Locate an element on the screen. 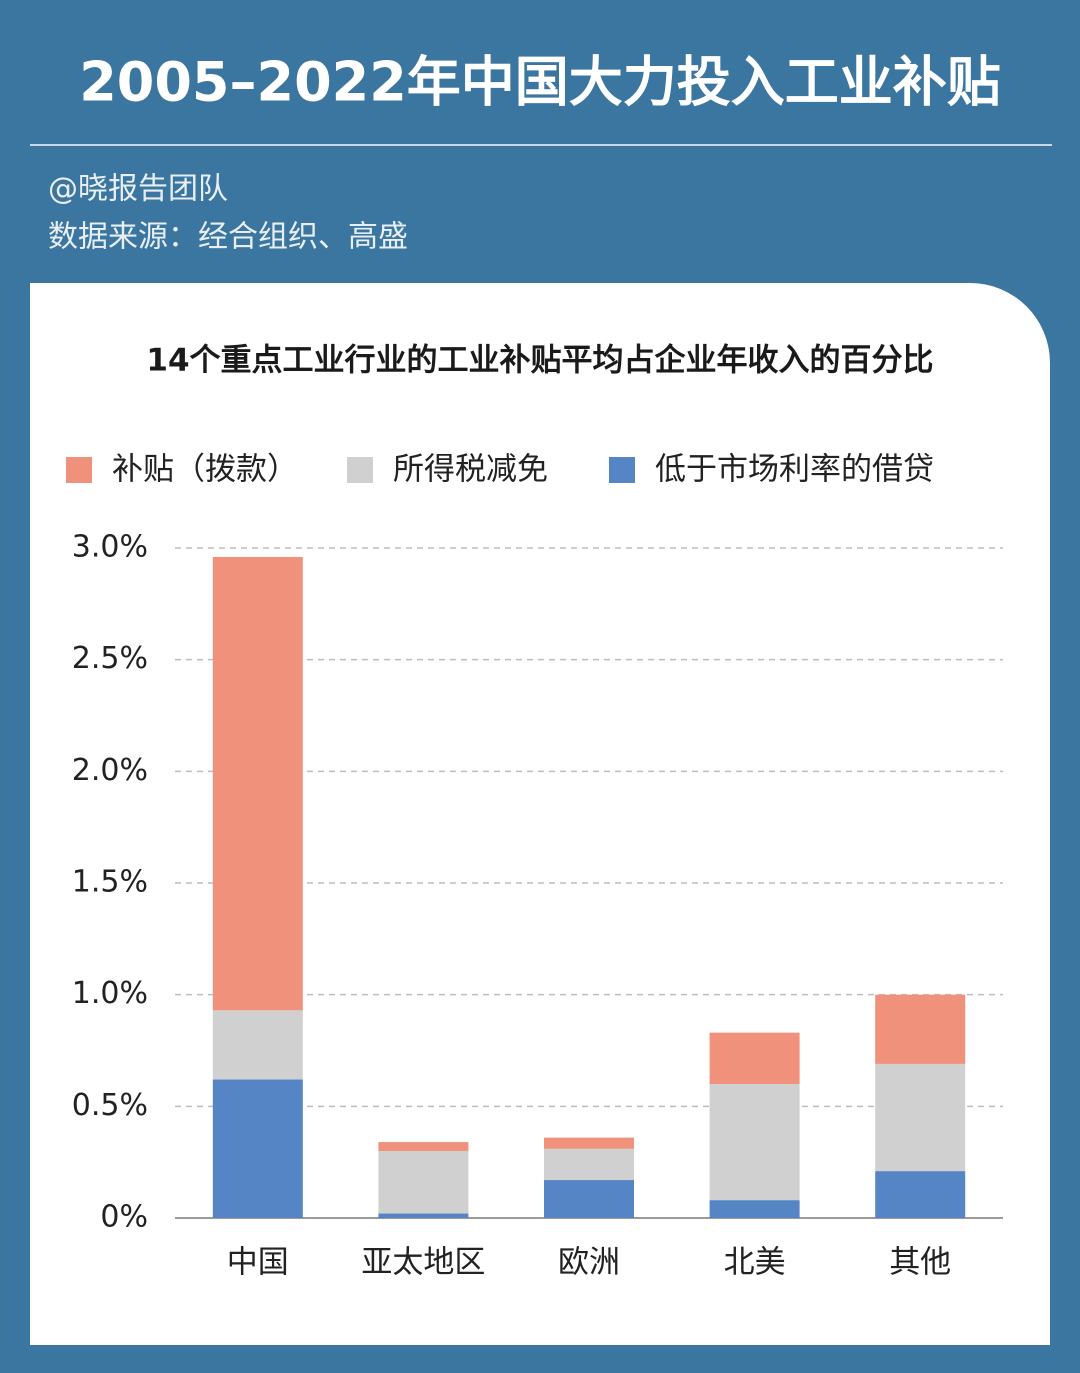 Image resolution: width=1080 pixels, height=1373 pixels. x-tick-label: 亚太地区 is located at coordinates (423, 1263).